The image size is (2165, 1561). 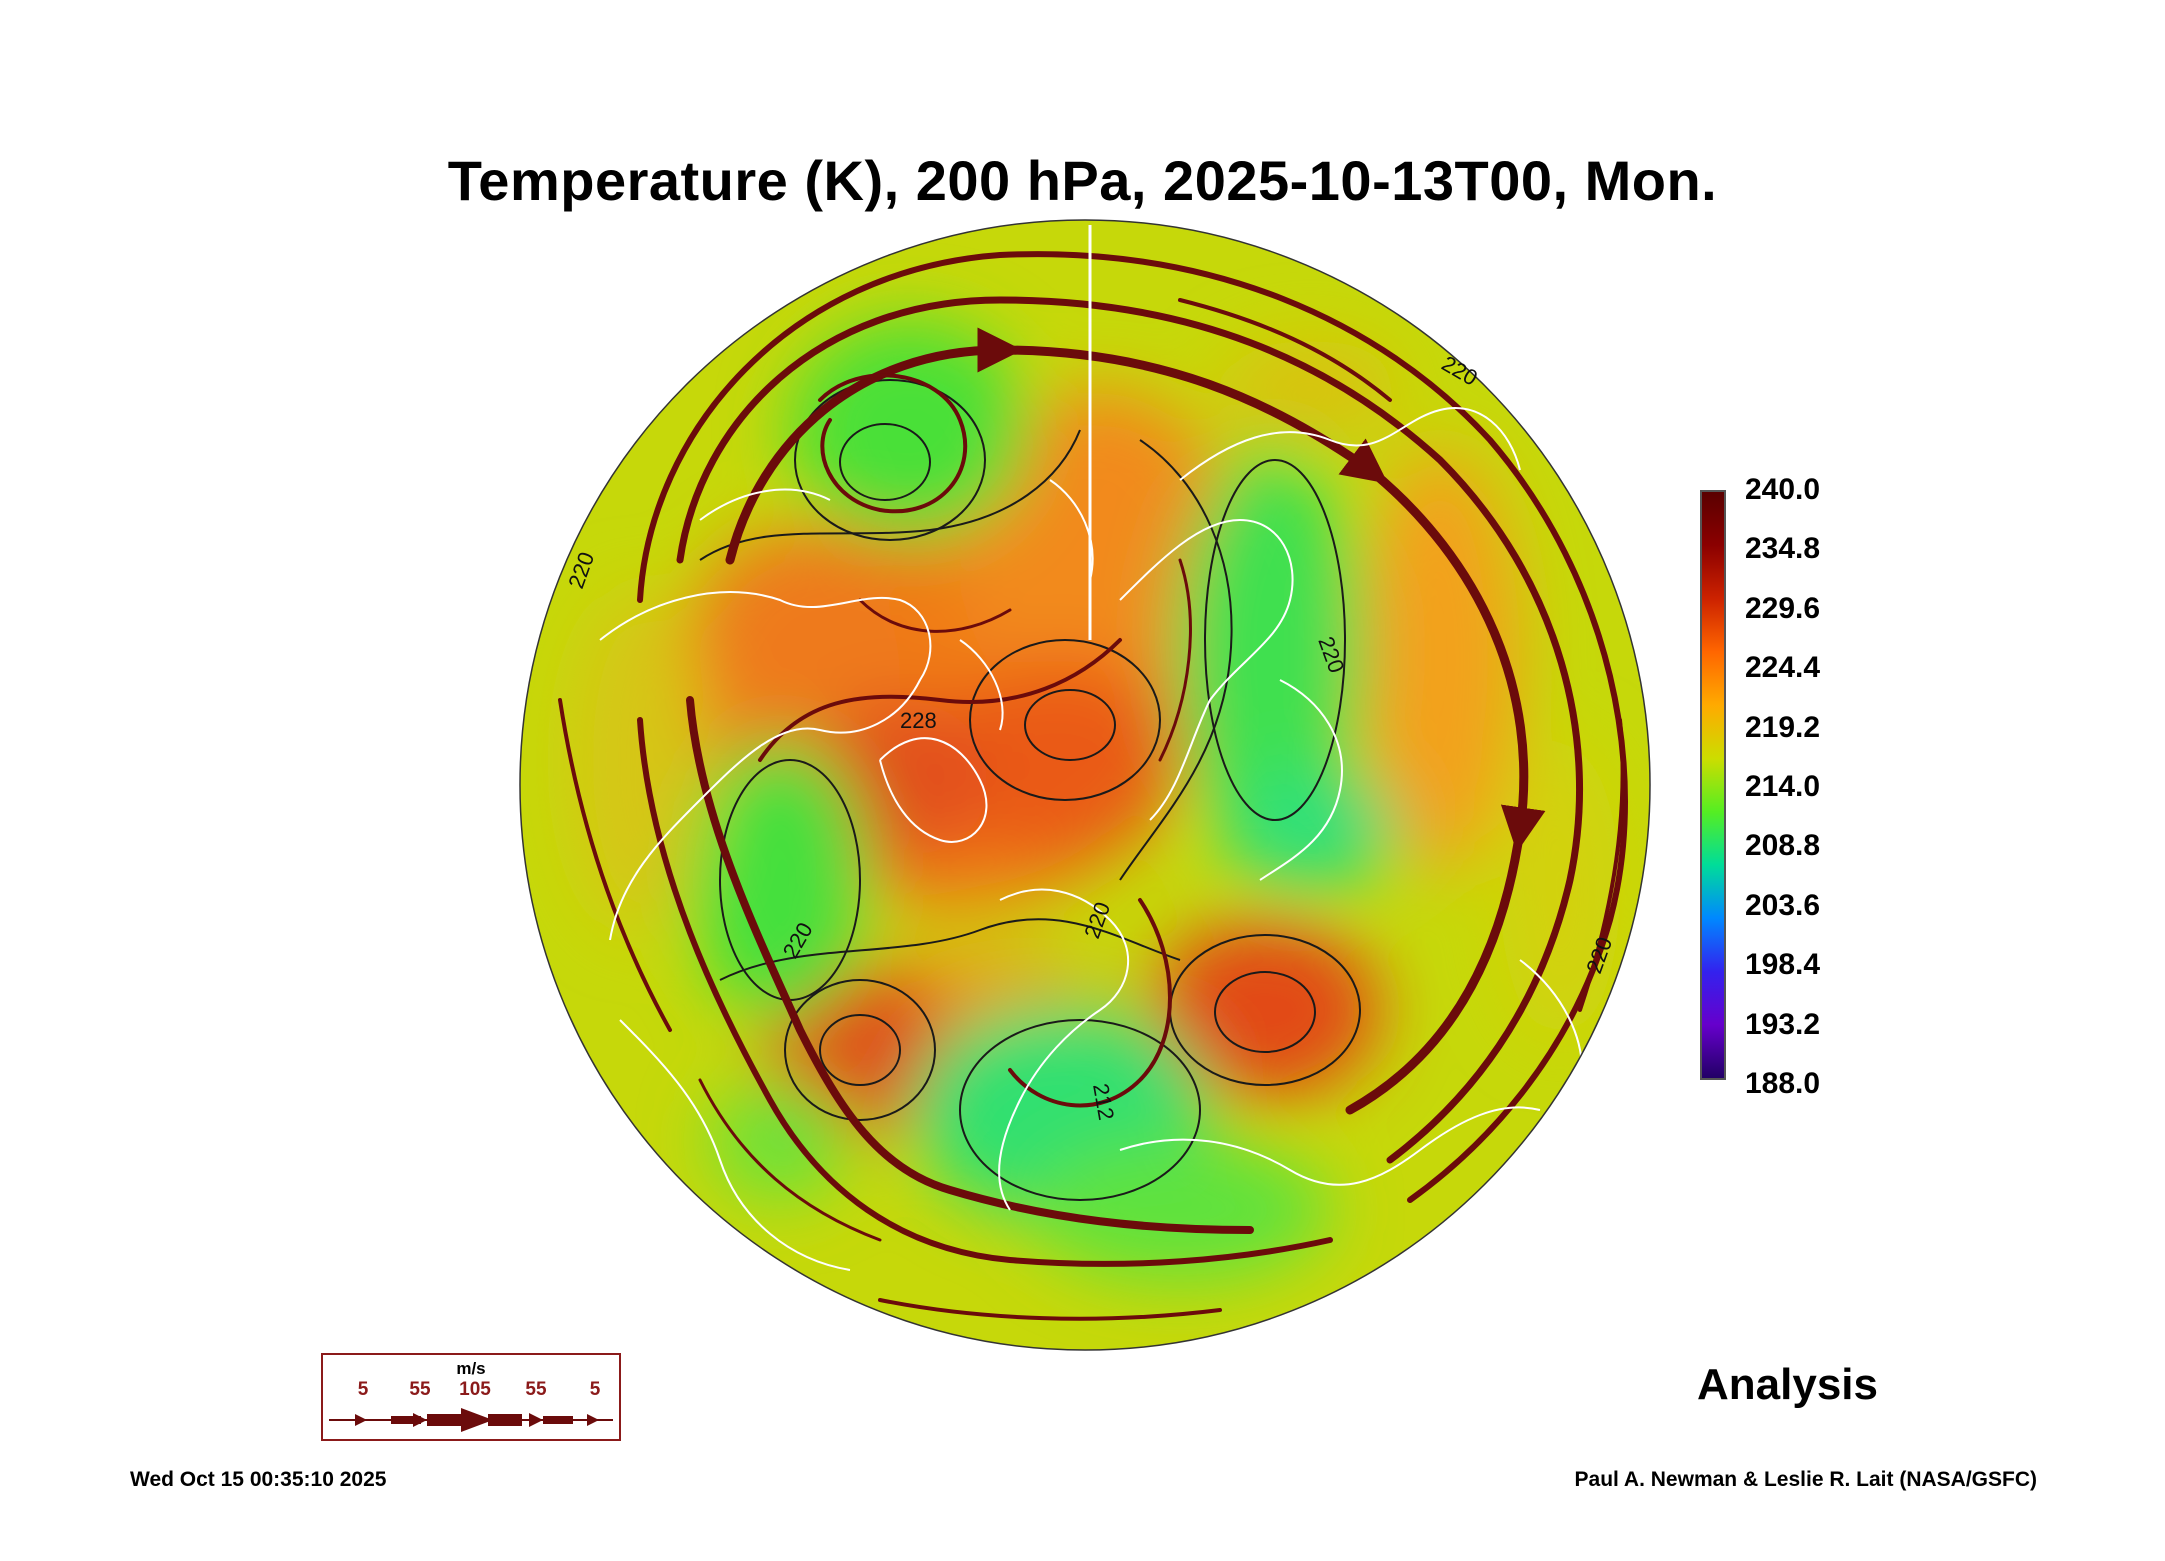 What do you see at coordinates (918, 720) in the screenshot?
I see `contour-label: 228` at bounding box center [918, 720].